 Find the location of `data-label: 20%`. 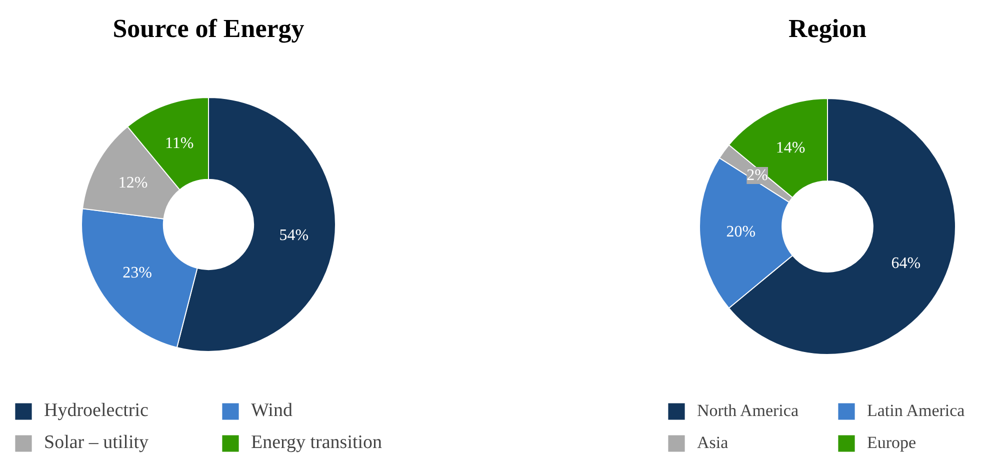

data-label: 20% is located at coordinates (741, 231).